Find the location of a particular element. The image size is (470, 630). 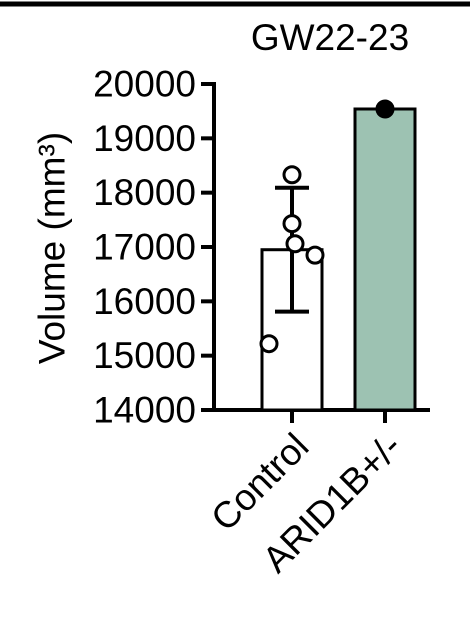

y-axis-label-group: Volume (mm³) is located at coordinates (52, 248).